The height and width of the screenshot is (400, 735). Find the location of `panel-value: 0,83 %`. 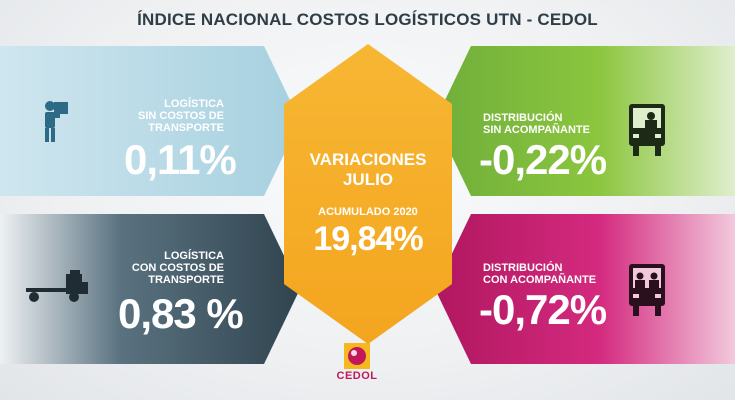

panel-value: 0,83 % is located at coordinates (181, 313).